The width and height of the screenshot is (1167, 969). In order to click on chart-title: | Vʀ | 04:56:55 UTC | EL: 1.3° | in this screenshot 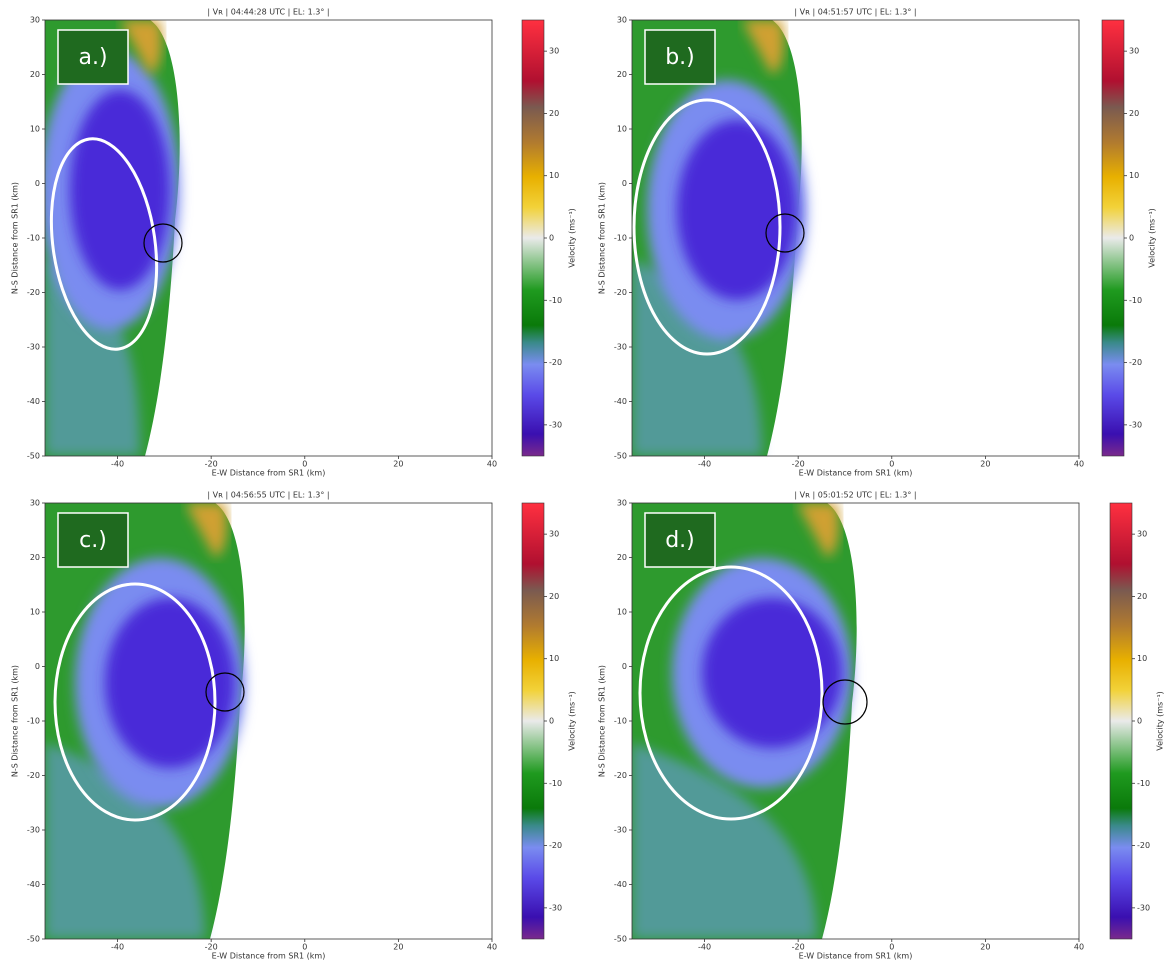, I will do `click(268, 495)`.